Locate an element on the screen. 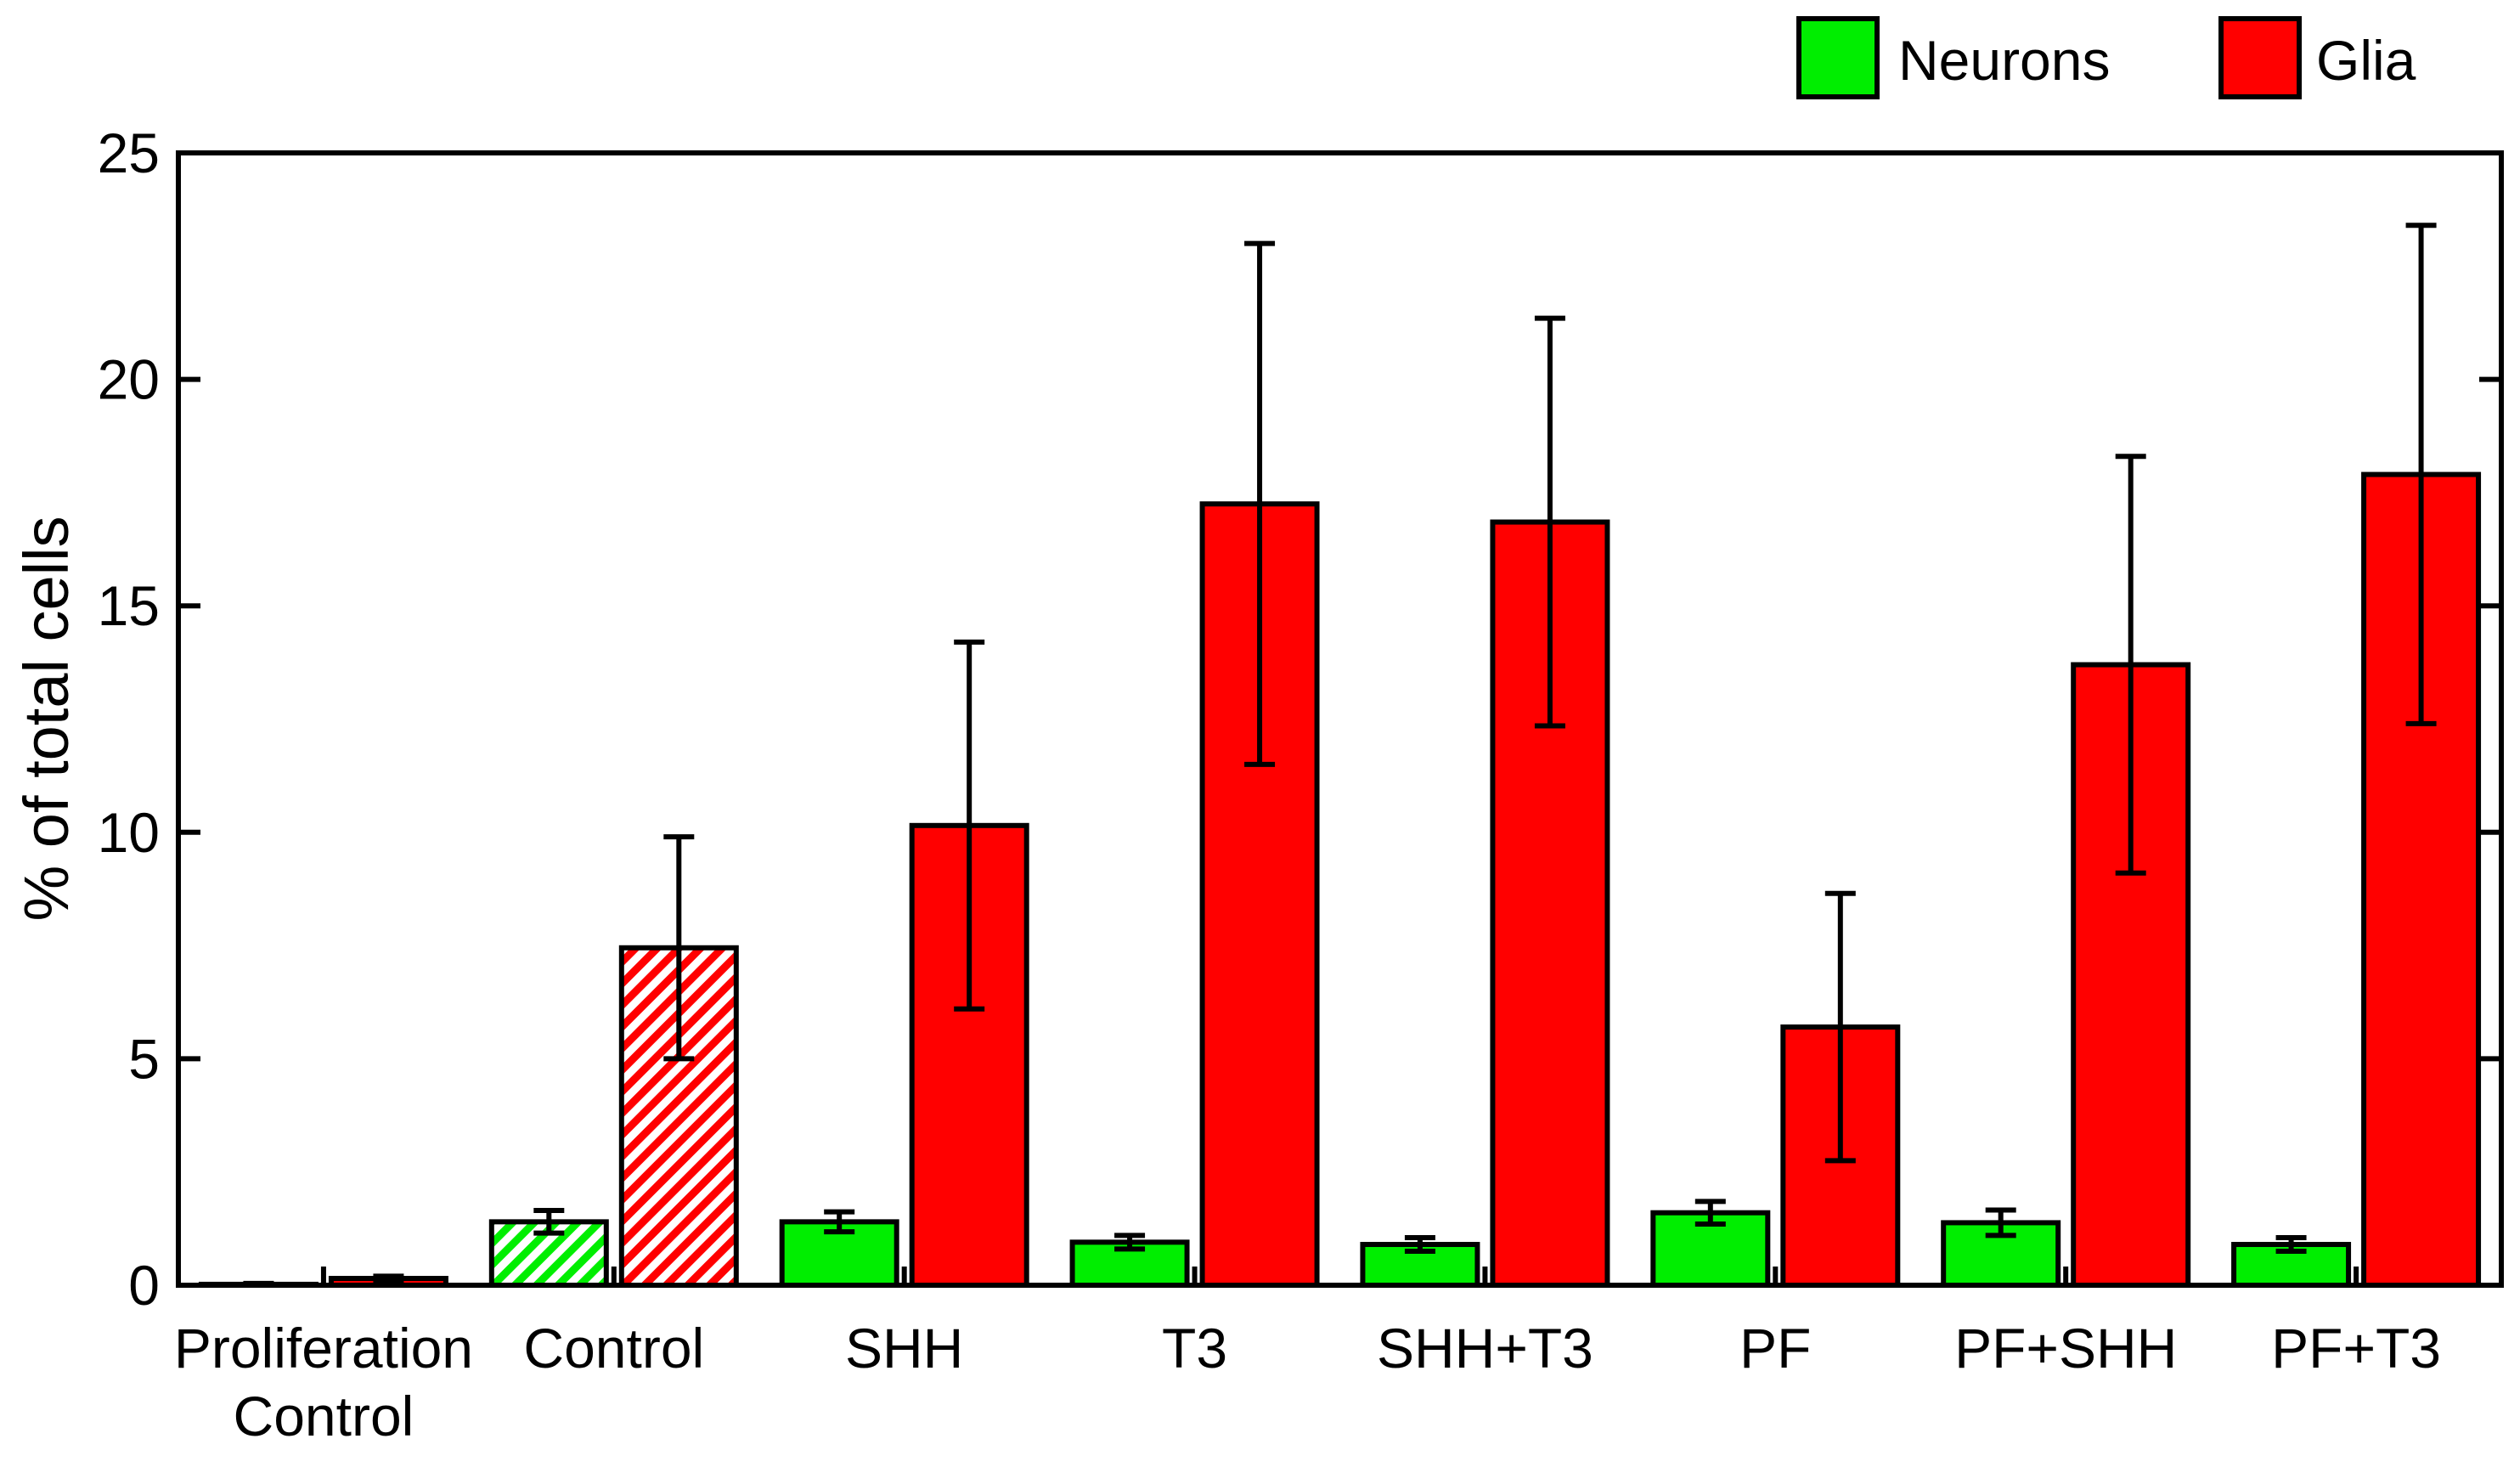  y-tick-label-3: 15 is located at coordinates (129, 605).